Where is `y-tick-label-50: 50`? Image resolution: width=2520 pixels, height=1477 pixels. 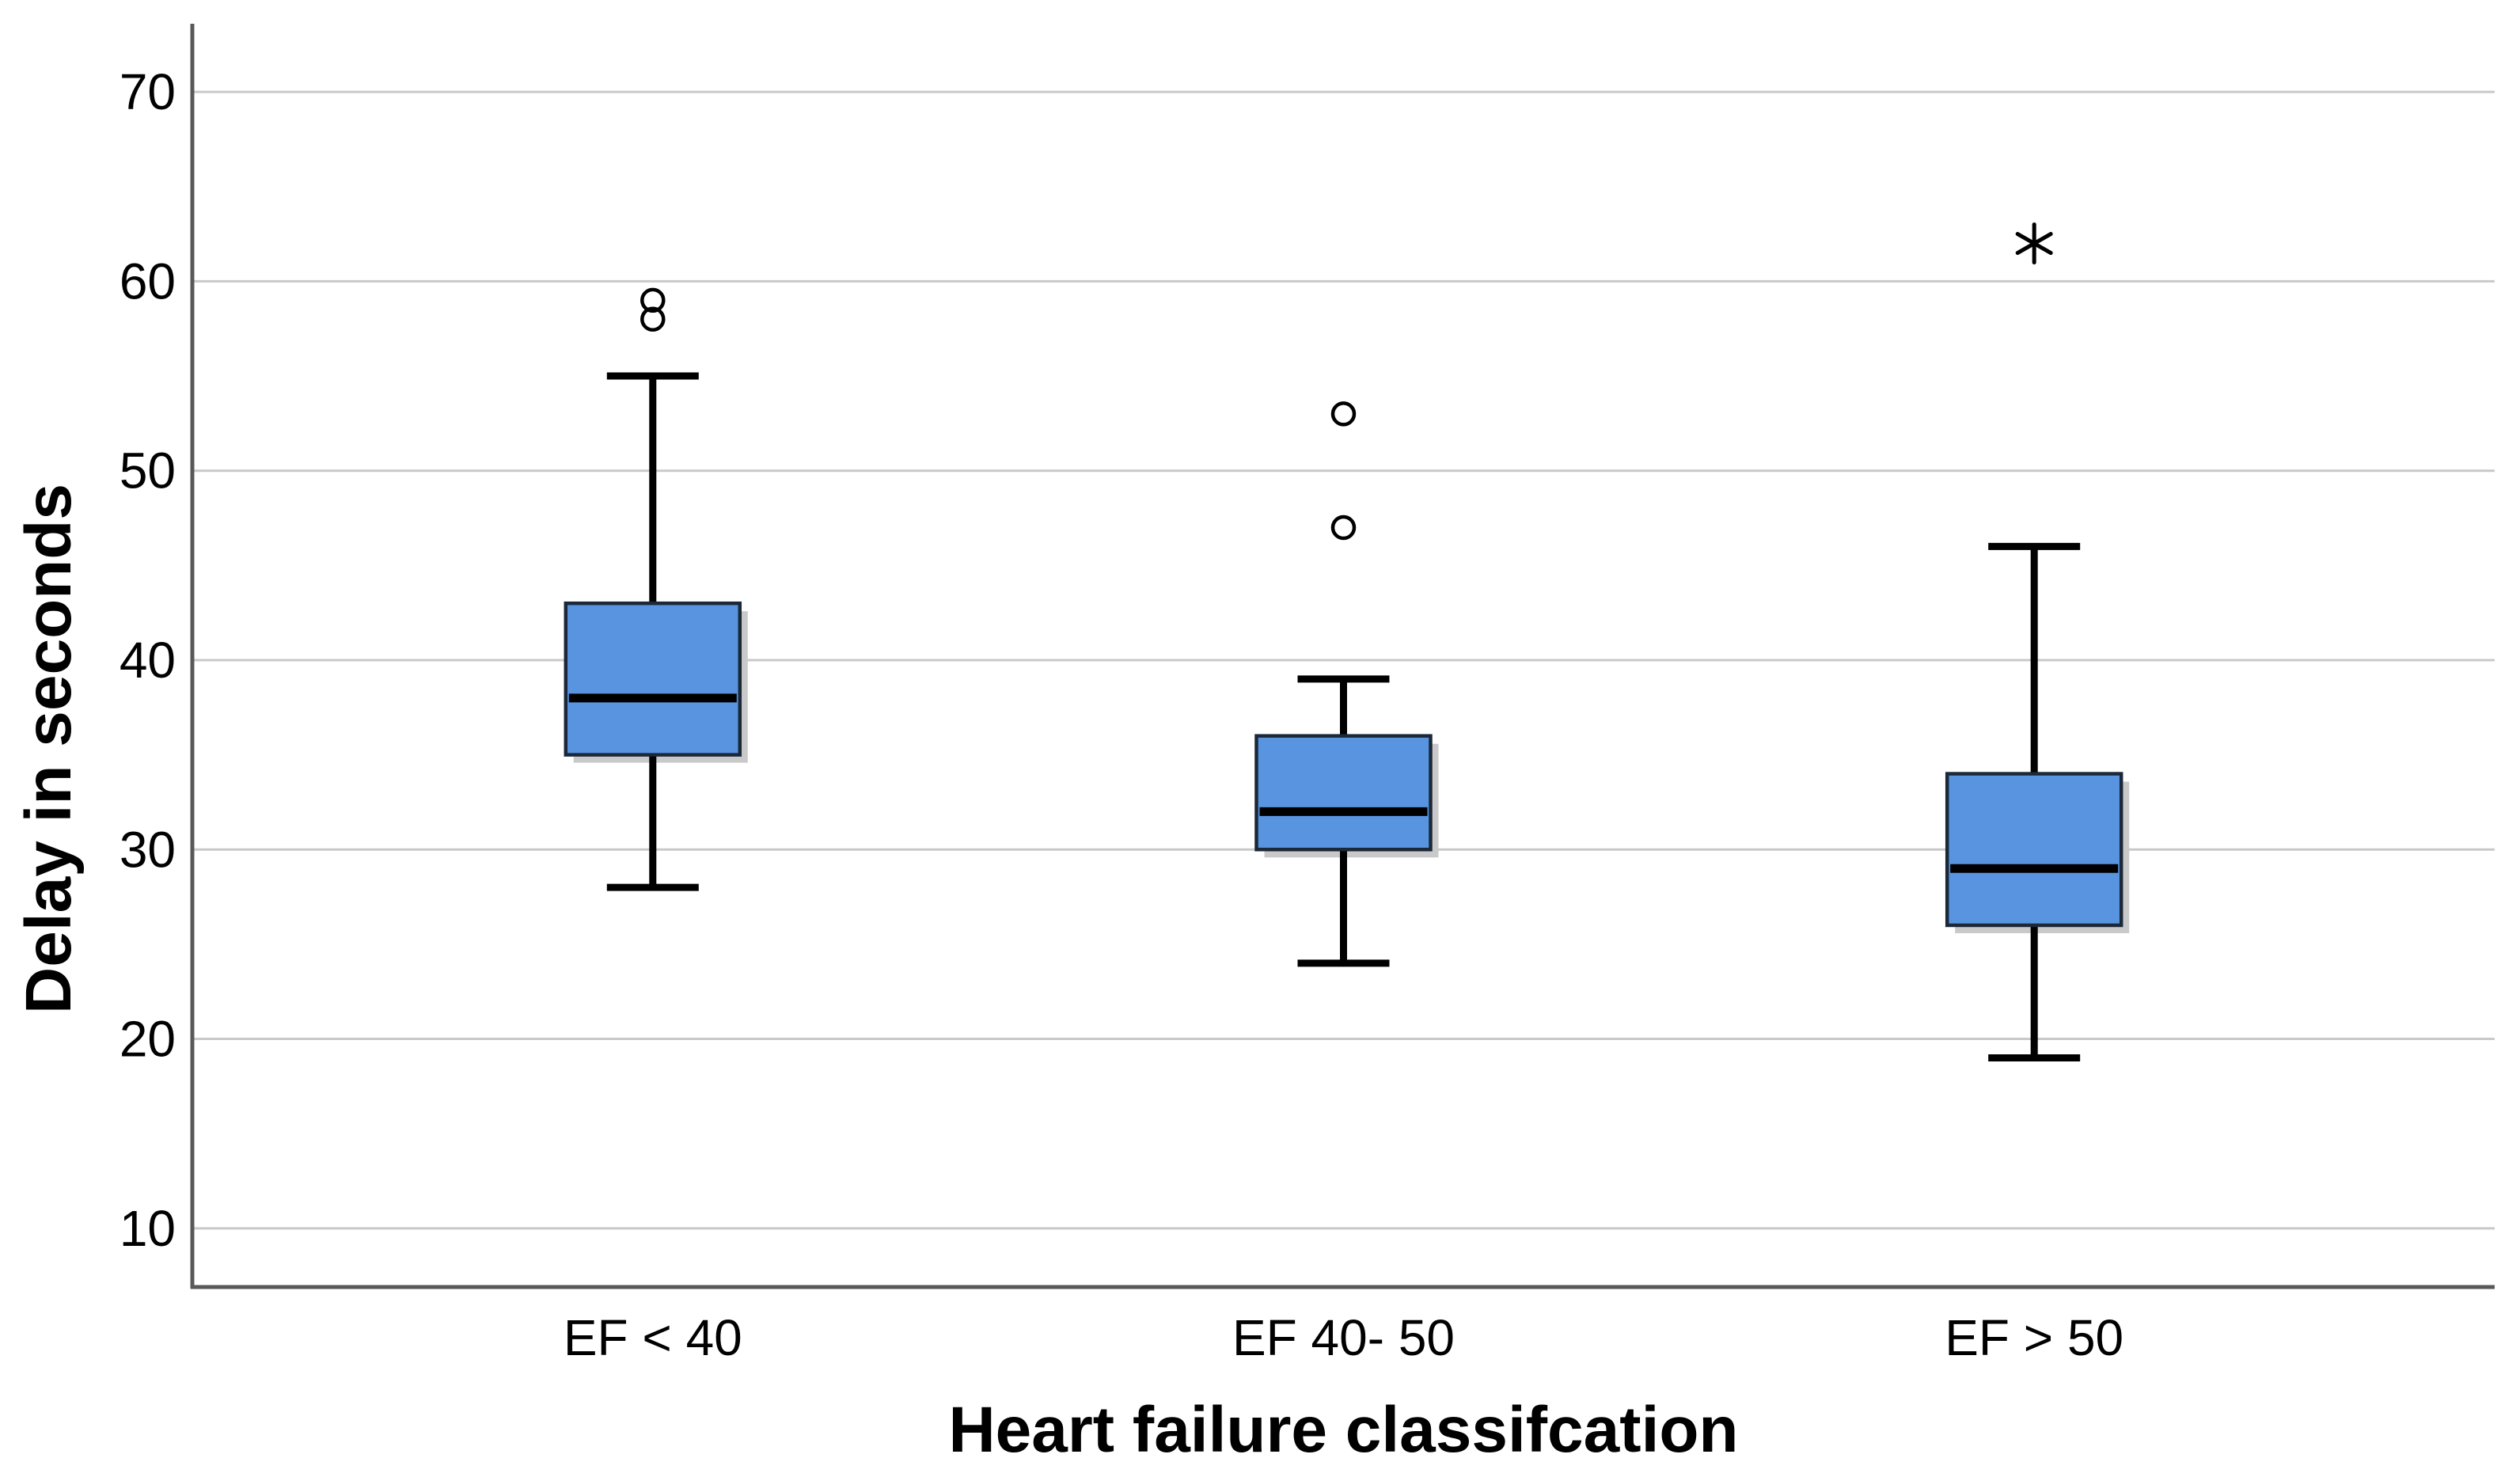
y-tick-label-50: 50 is located at coordinates (148, 470).